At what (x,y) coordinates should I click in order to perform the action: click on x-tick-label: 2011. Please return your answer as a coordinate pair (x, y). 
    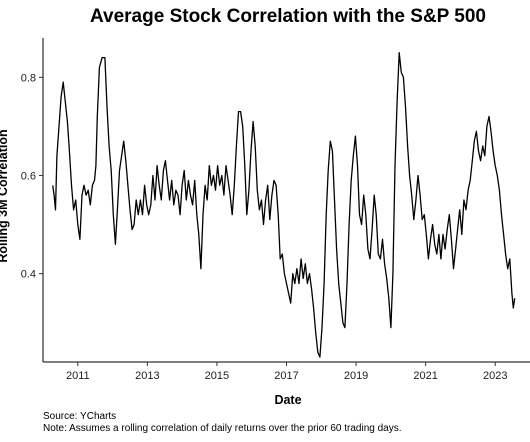
    Looking at the image, I should click on (78, 376).